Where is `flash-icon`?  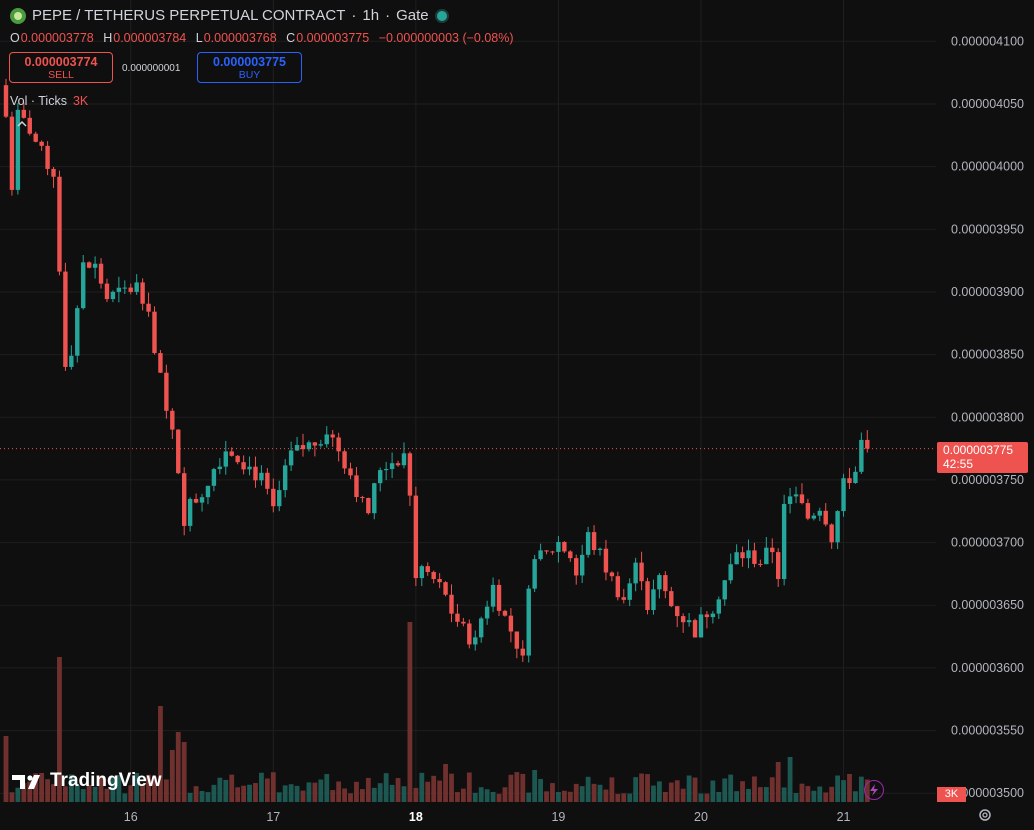 flash-icon is located at coordinates (874, 790).